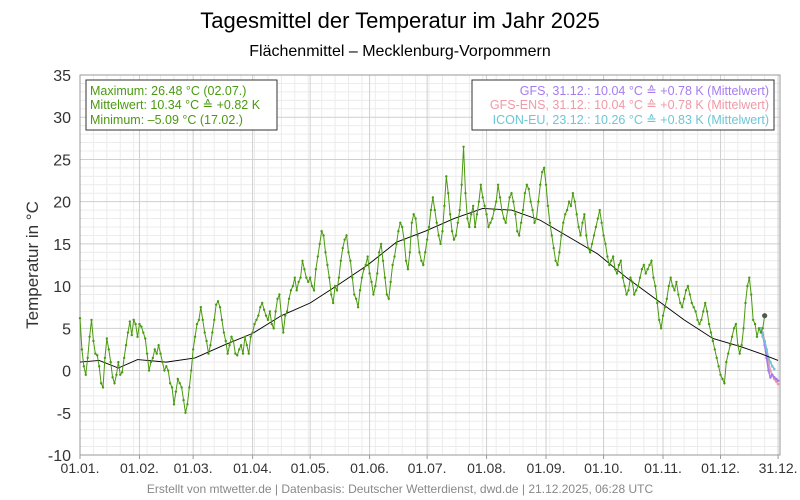 The height and width of the screenshot is (500, 800). Describe the element at coordinates (778, 468) in the screenshot. I see `x-tick-label: 31.12.` at that location.